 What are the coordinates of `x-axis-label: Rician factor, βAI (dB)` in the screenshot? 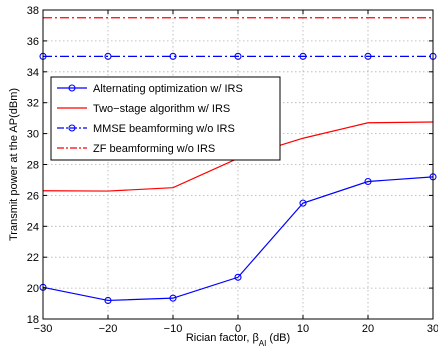 It's located at (238, 339).